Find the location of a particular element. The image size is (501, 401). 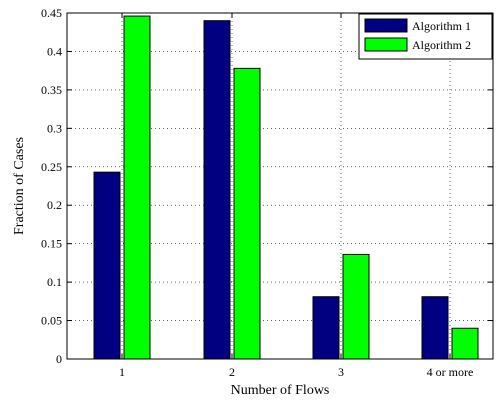

bar-algorithm-1-4-or-more is located at coordinates (435, 328).